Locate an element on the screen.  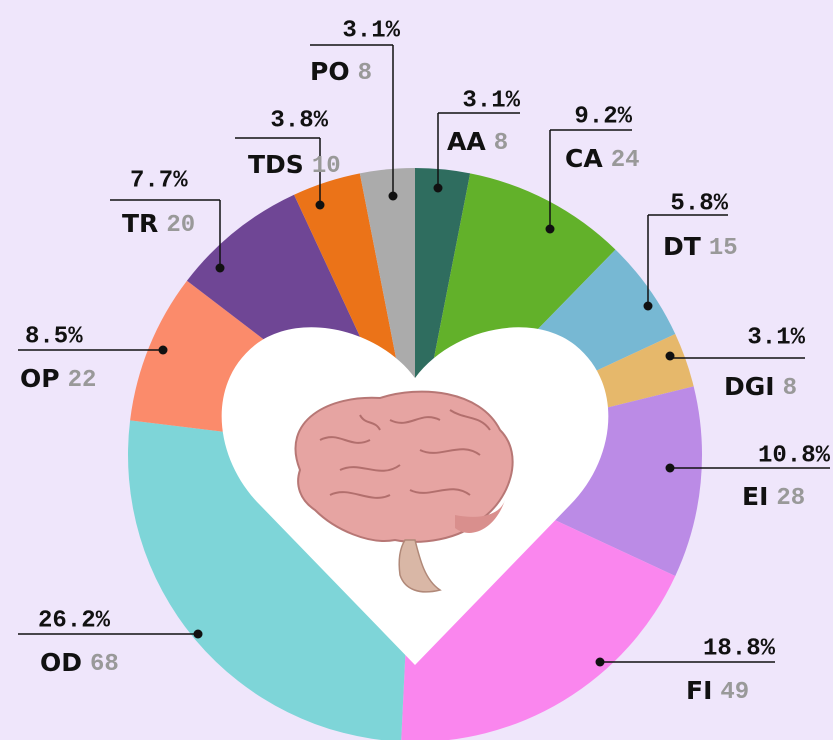
category-label: OD 68 is located at coordinates (79, 663).